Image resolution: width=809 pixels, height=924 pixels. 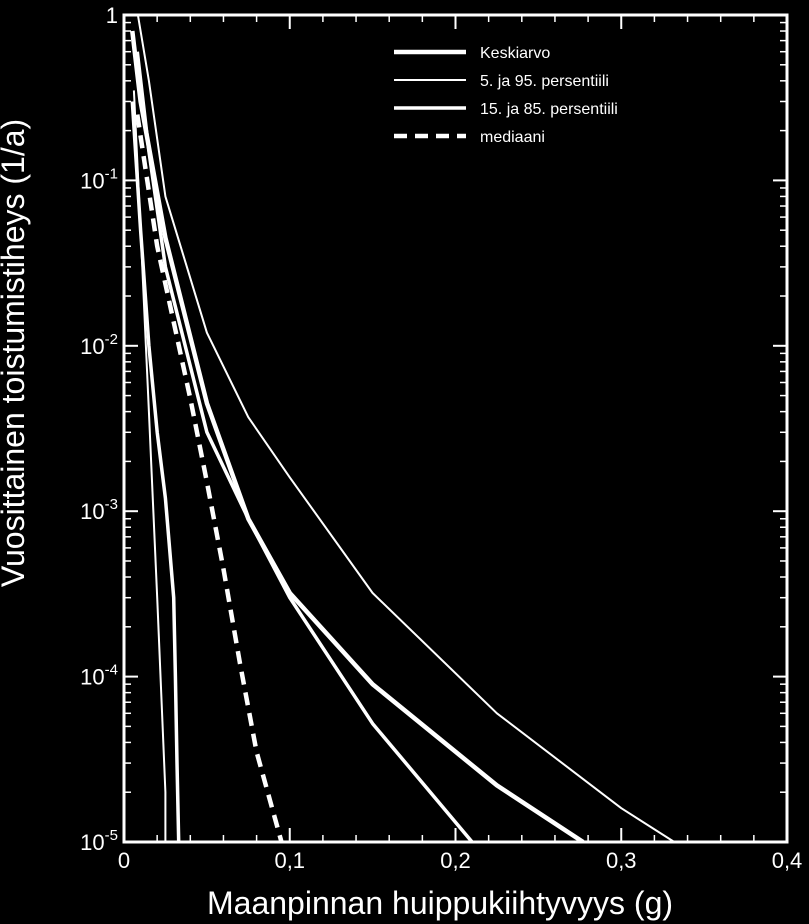 I want to click on legend-label: mediaani, so click(x=512, y=137).